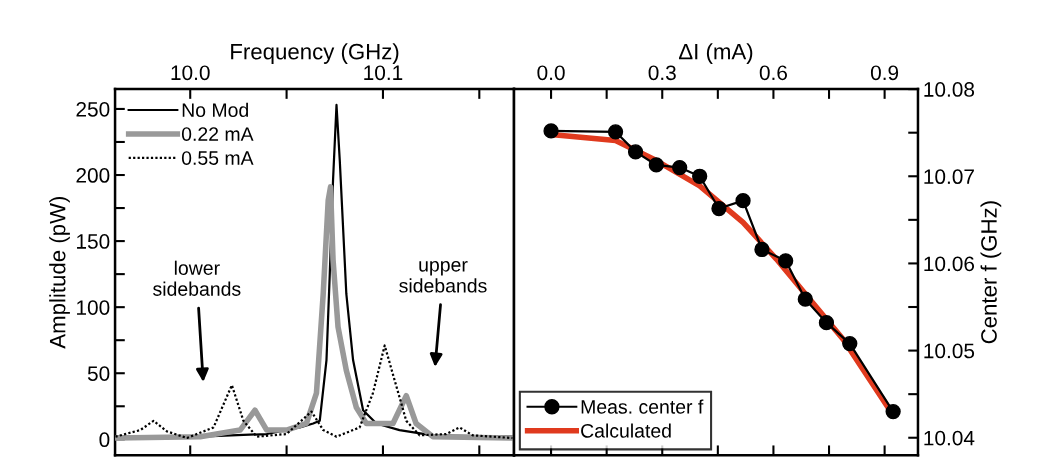  Describe the element at coordinates (215, 110) in the screenshot. I see `legend-label: No Mod` at that location.